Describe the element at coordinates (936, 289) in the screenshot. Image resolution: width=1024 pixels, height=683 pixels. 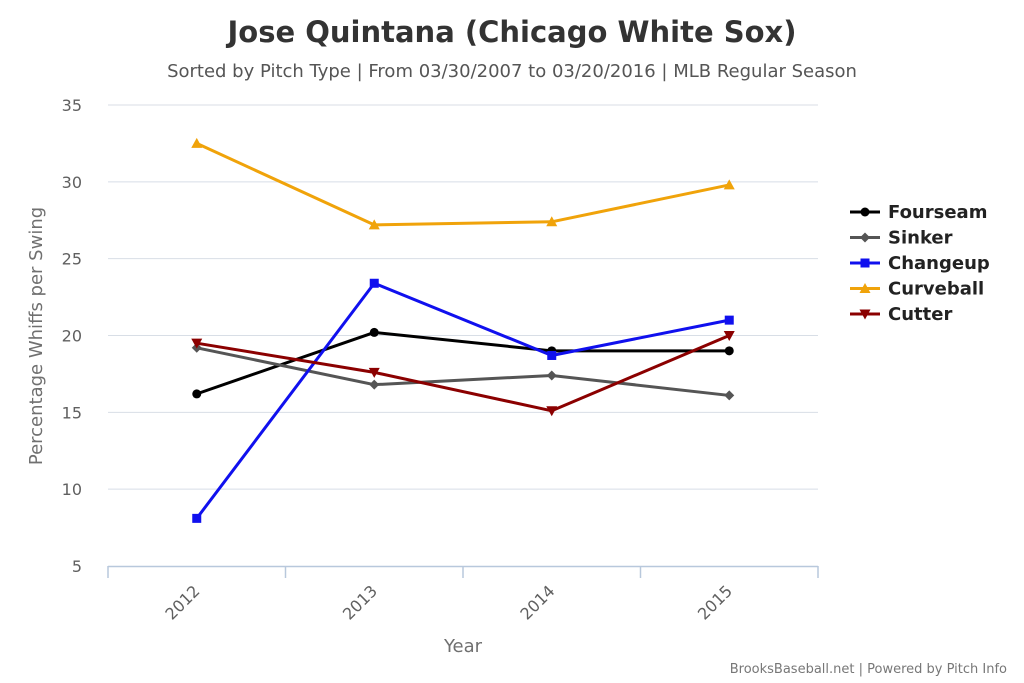
I see `legend-label: Curveball` at that location.